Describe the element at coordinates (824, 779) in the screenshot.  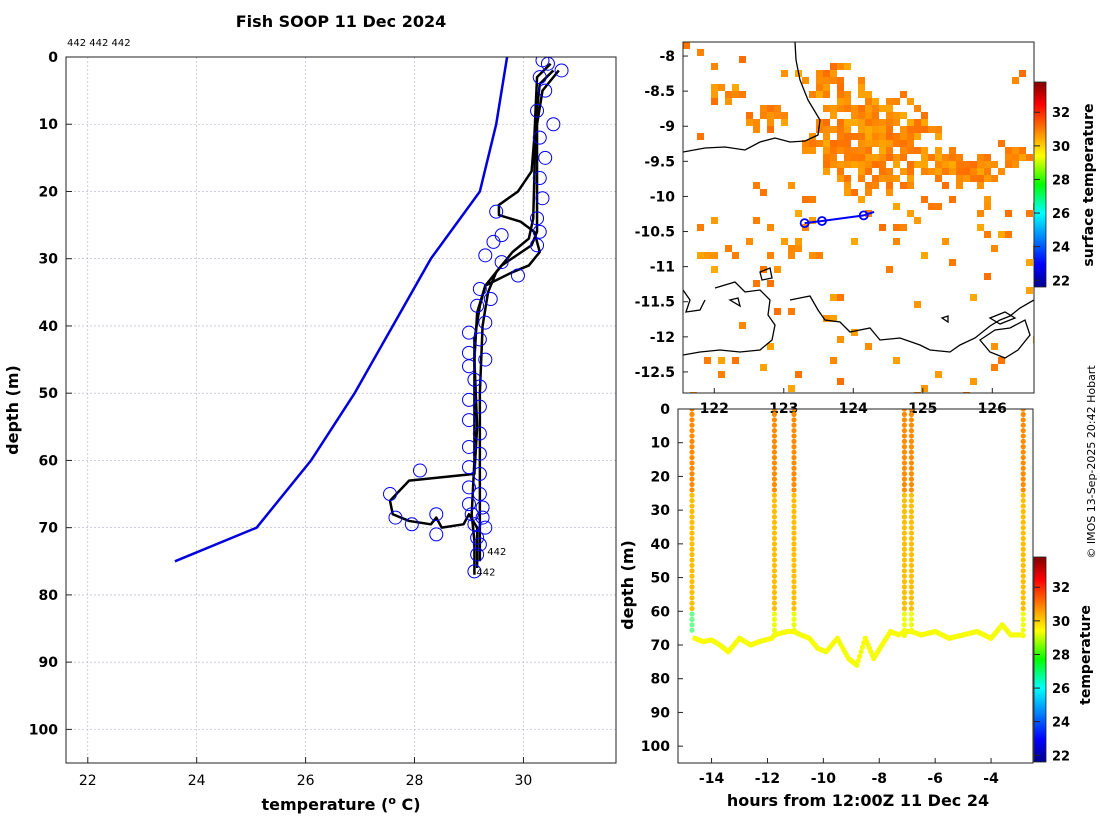
I see `hour-tick-label: -10` at that location.